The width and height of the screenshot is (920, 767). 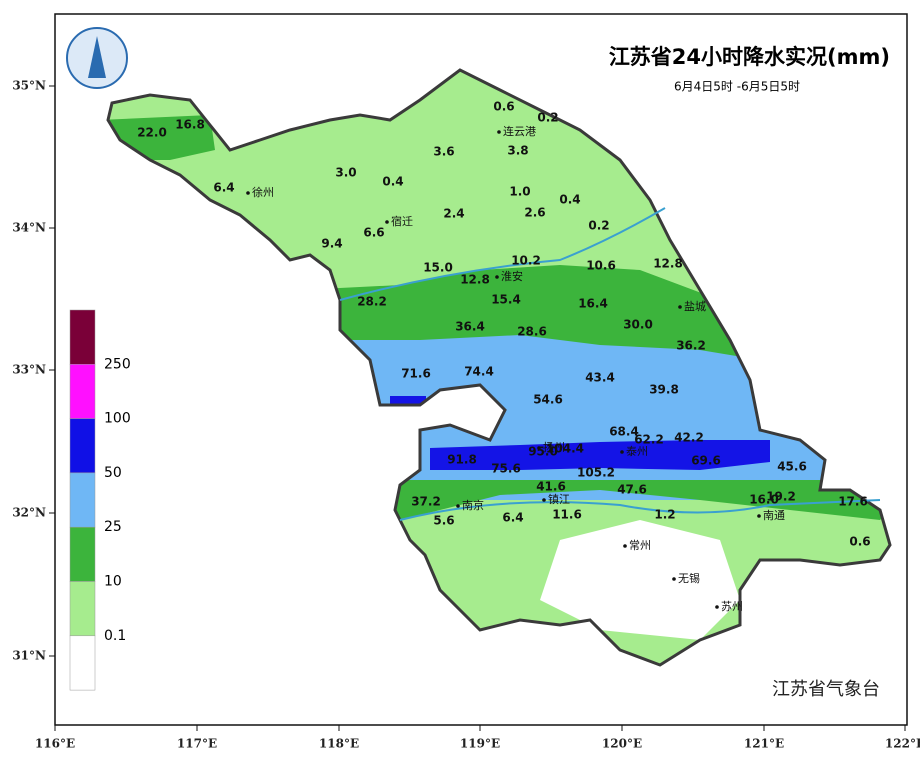 What do you see at coordinates (517, 151) in the screenshot?
I see `station-value: 3.8` at bounding box center [517, 151].